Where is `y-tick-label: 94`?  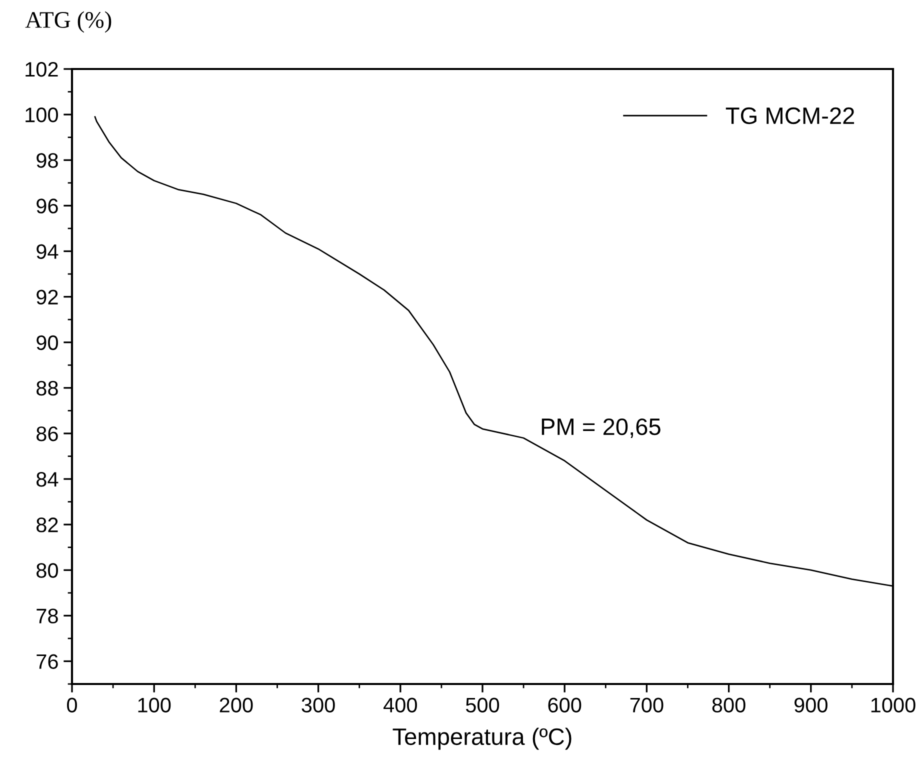
y-tick-label: 94 is located at coordinates (47, 251).